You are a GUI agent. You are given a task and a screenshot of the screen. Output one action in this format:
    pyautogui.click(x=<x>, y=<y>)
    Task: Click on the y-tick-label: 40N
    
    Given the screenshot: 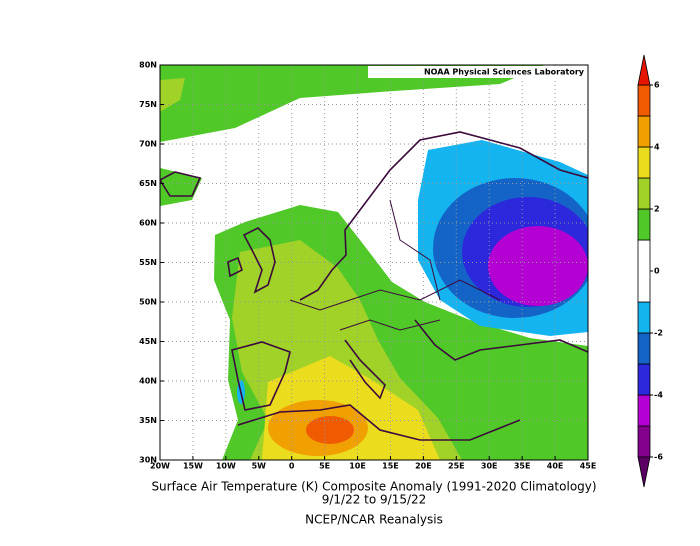 What is the action you would take?
    pyautogui.click(x=148, y=381)
    